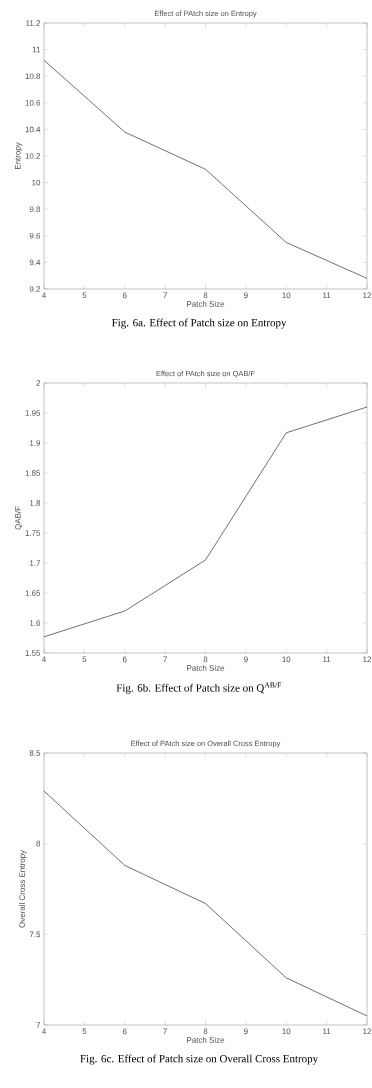 This screenshot has width=372, height=1088. What do you see at coordinates (199, 688) in the screenshot?
I see `caption: Fig. 6b. Effect of Patch size on Q$^{AB/F}$` at bounding box center [199, 688].